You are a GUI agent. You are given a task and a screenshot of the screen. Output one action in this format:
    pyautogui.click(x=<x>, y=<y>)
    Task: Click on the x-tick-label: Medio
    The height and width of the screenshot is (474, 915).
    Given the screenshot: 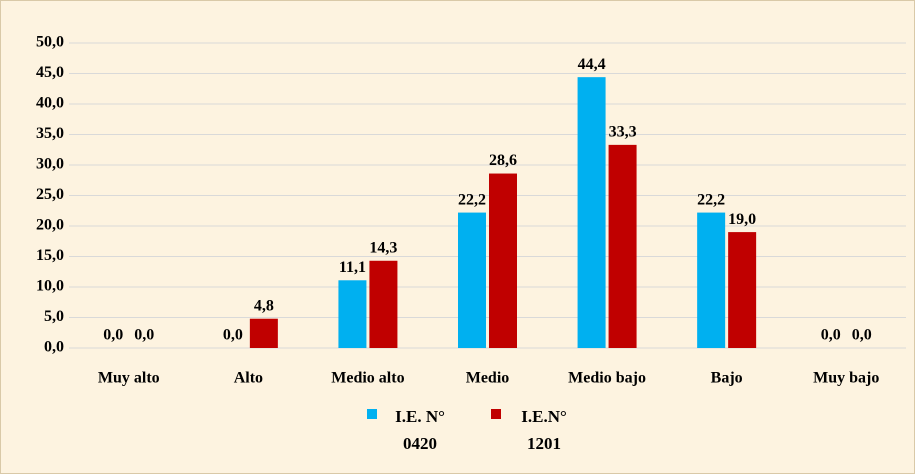 What is the action you would take?
    pyautogui.click(x=488, y=378)
    